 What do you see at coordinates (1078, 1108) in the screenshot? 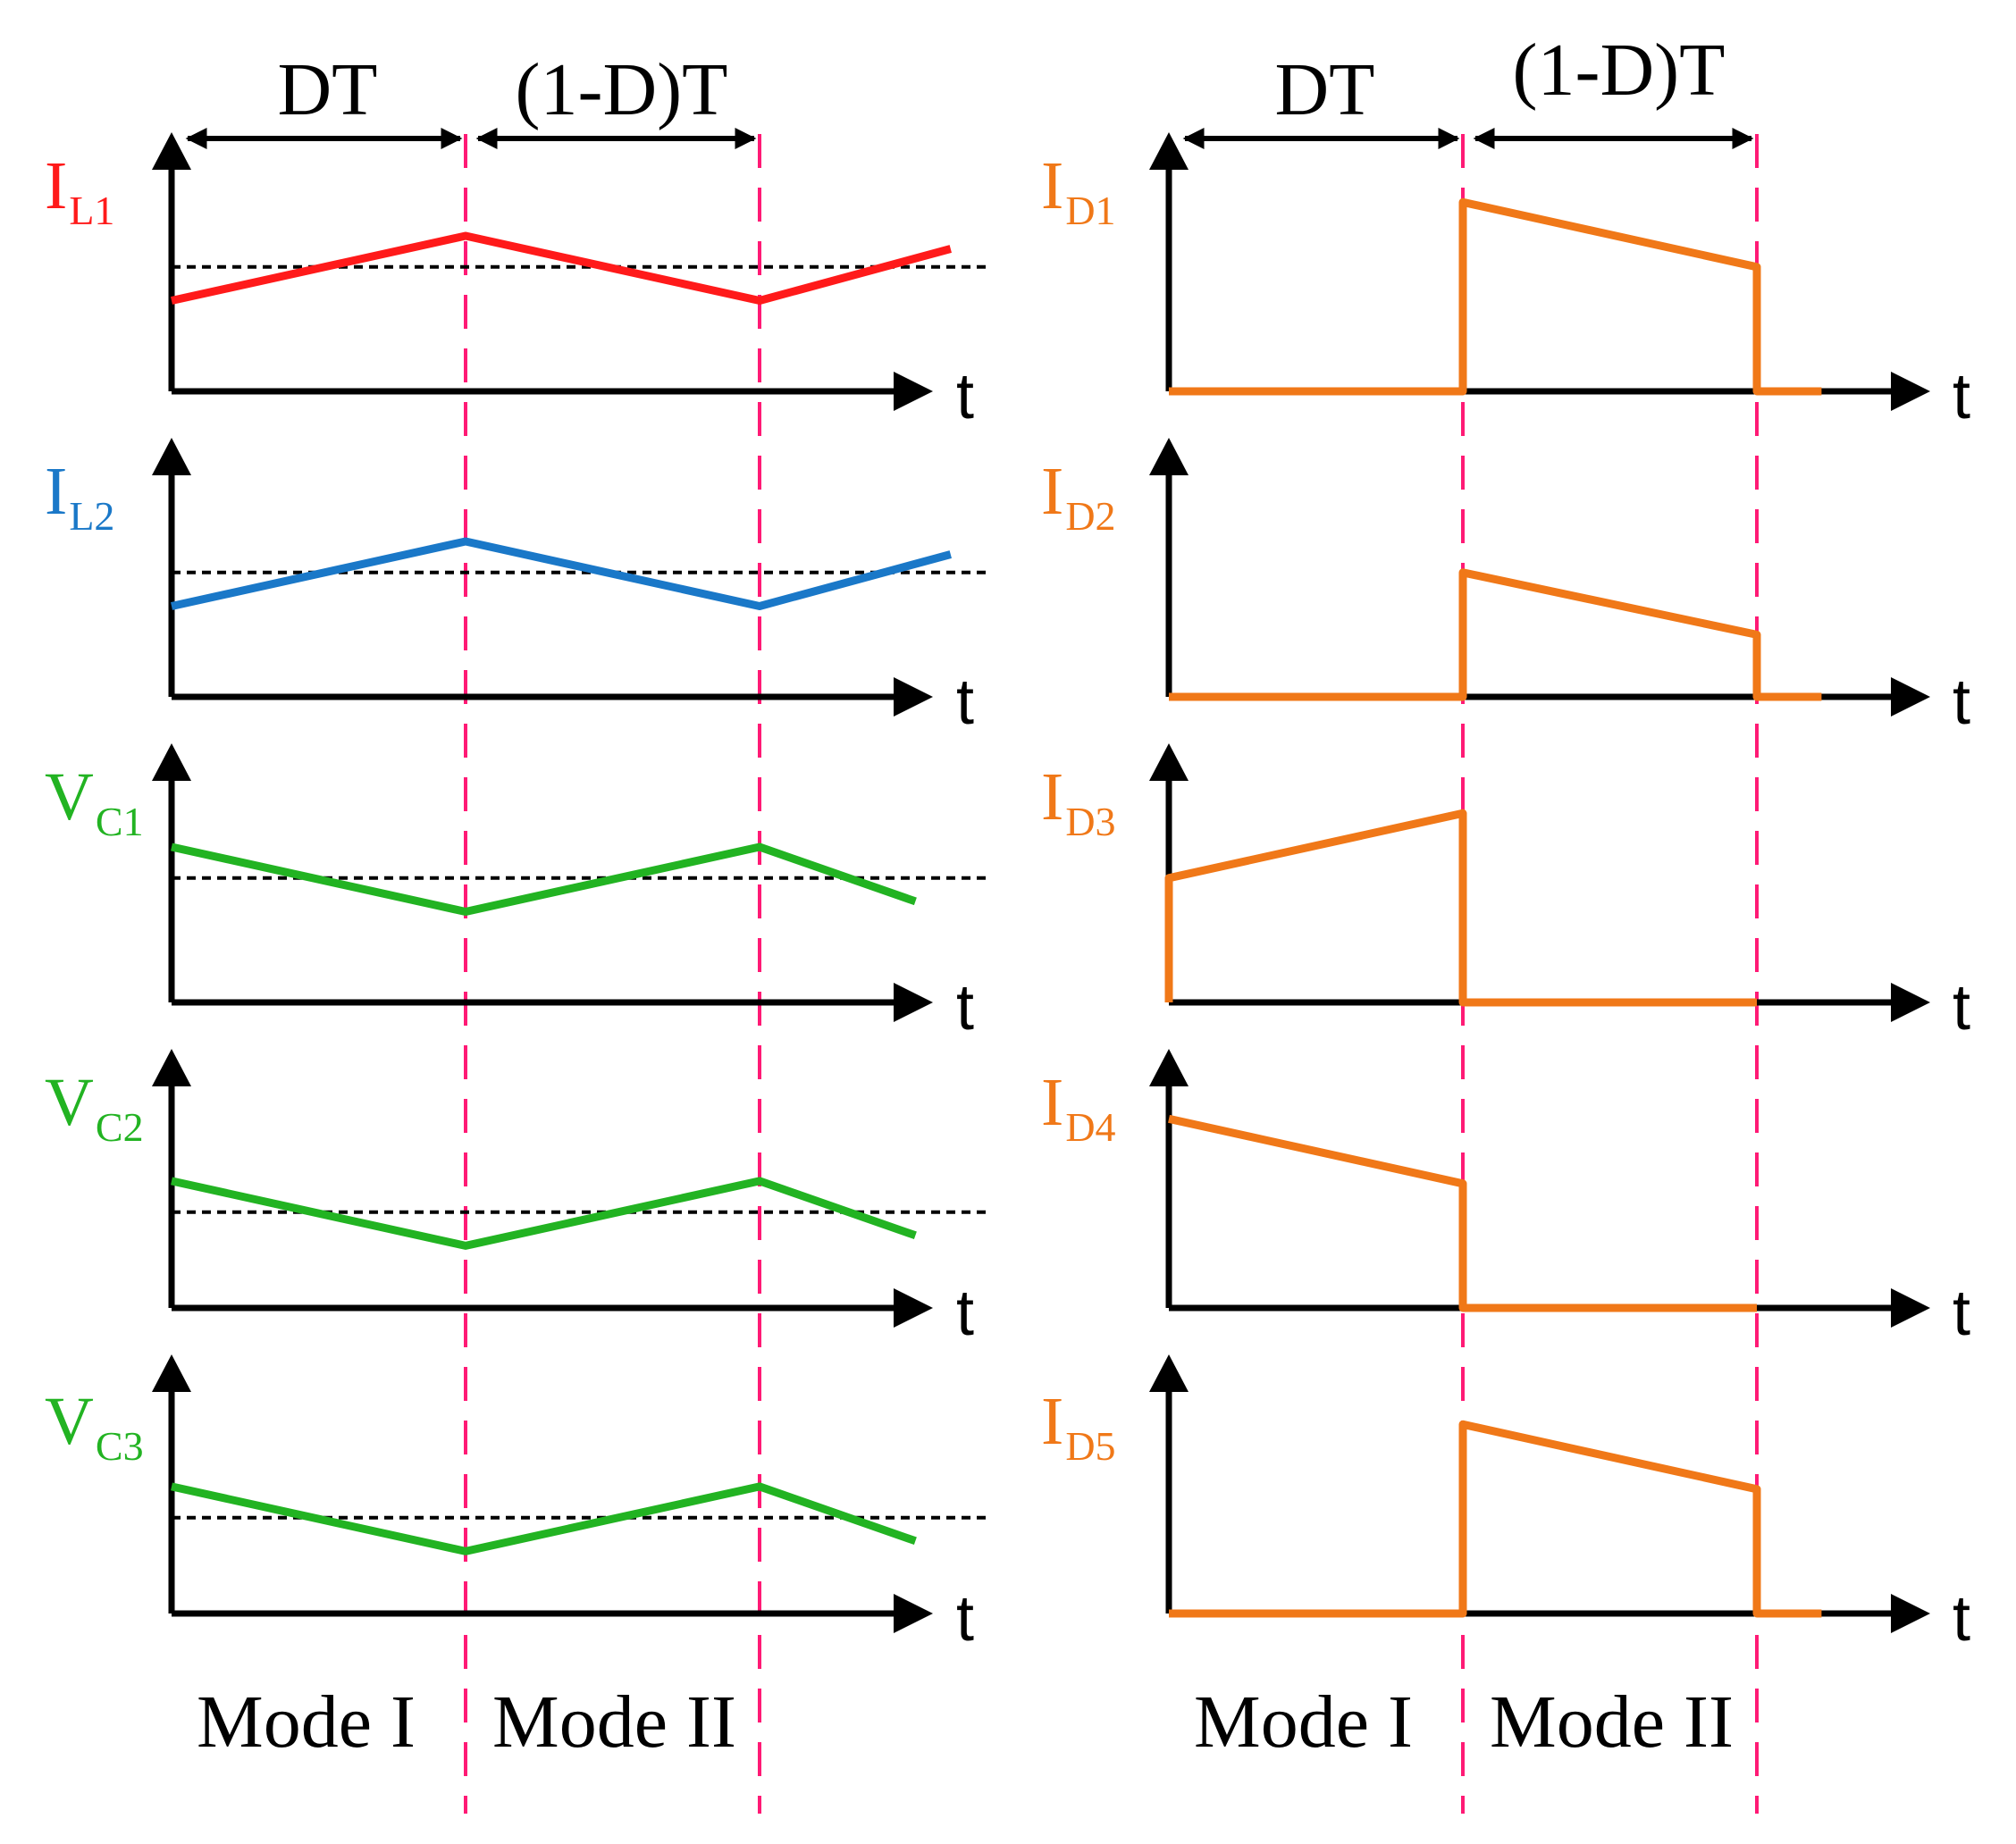
I see `waveform-label: ID4` at bounding box center [1078, 1108].